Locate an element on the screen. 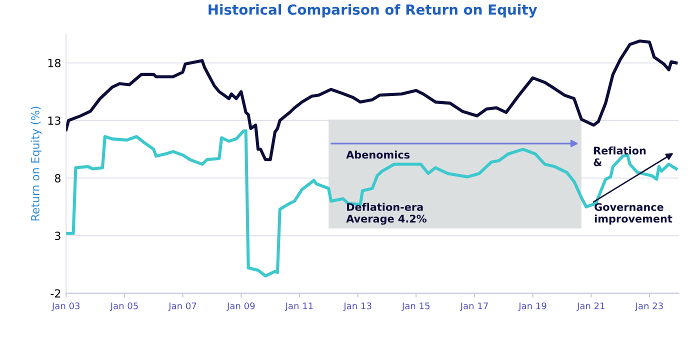 The height and width of the screenshot is (341, 696). y-tick-label: 18 is located at coordinates (54, 63).